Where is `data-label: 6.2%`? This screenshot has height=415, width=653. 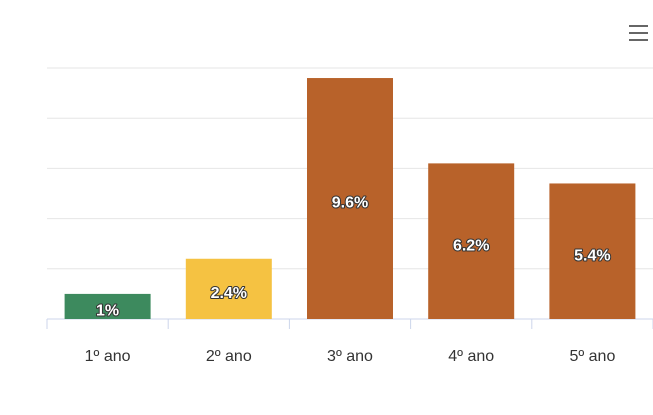
data-label: 6.2% is located at coordinates (471, 245).